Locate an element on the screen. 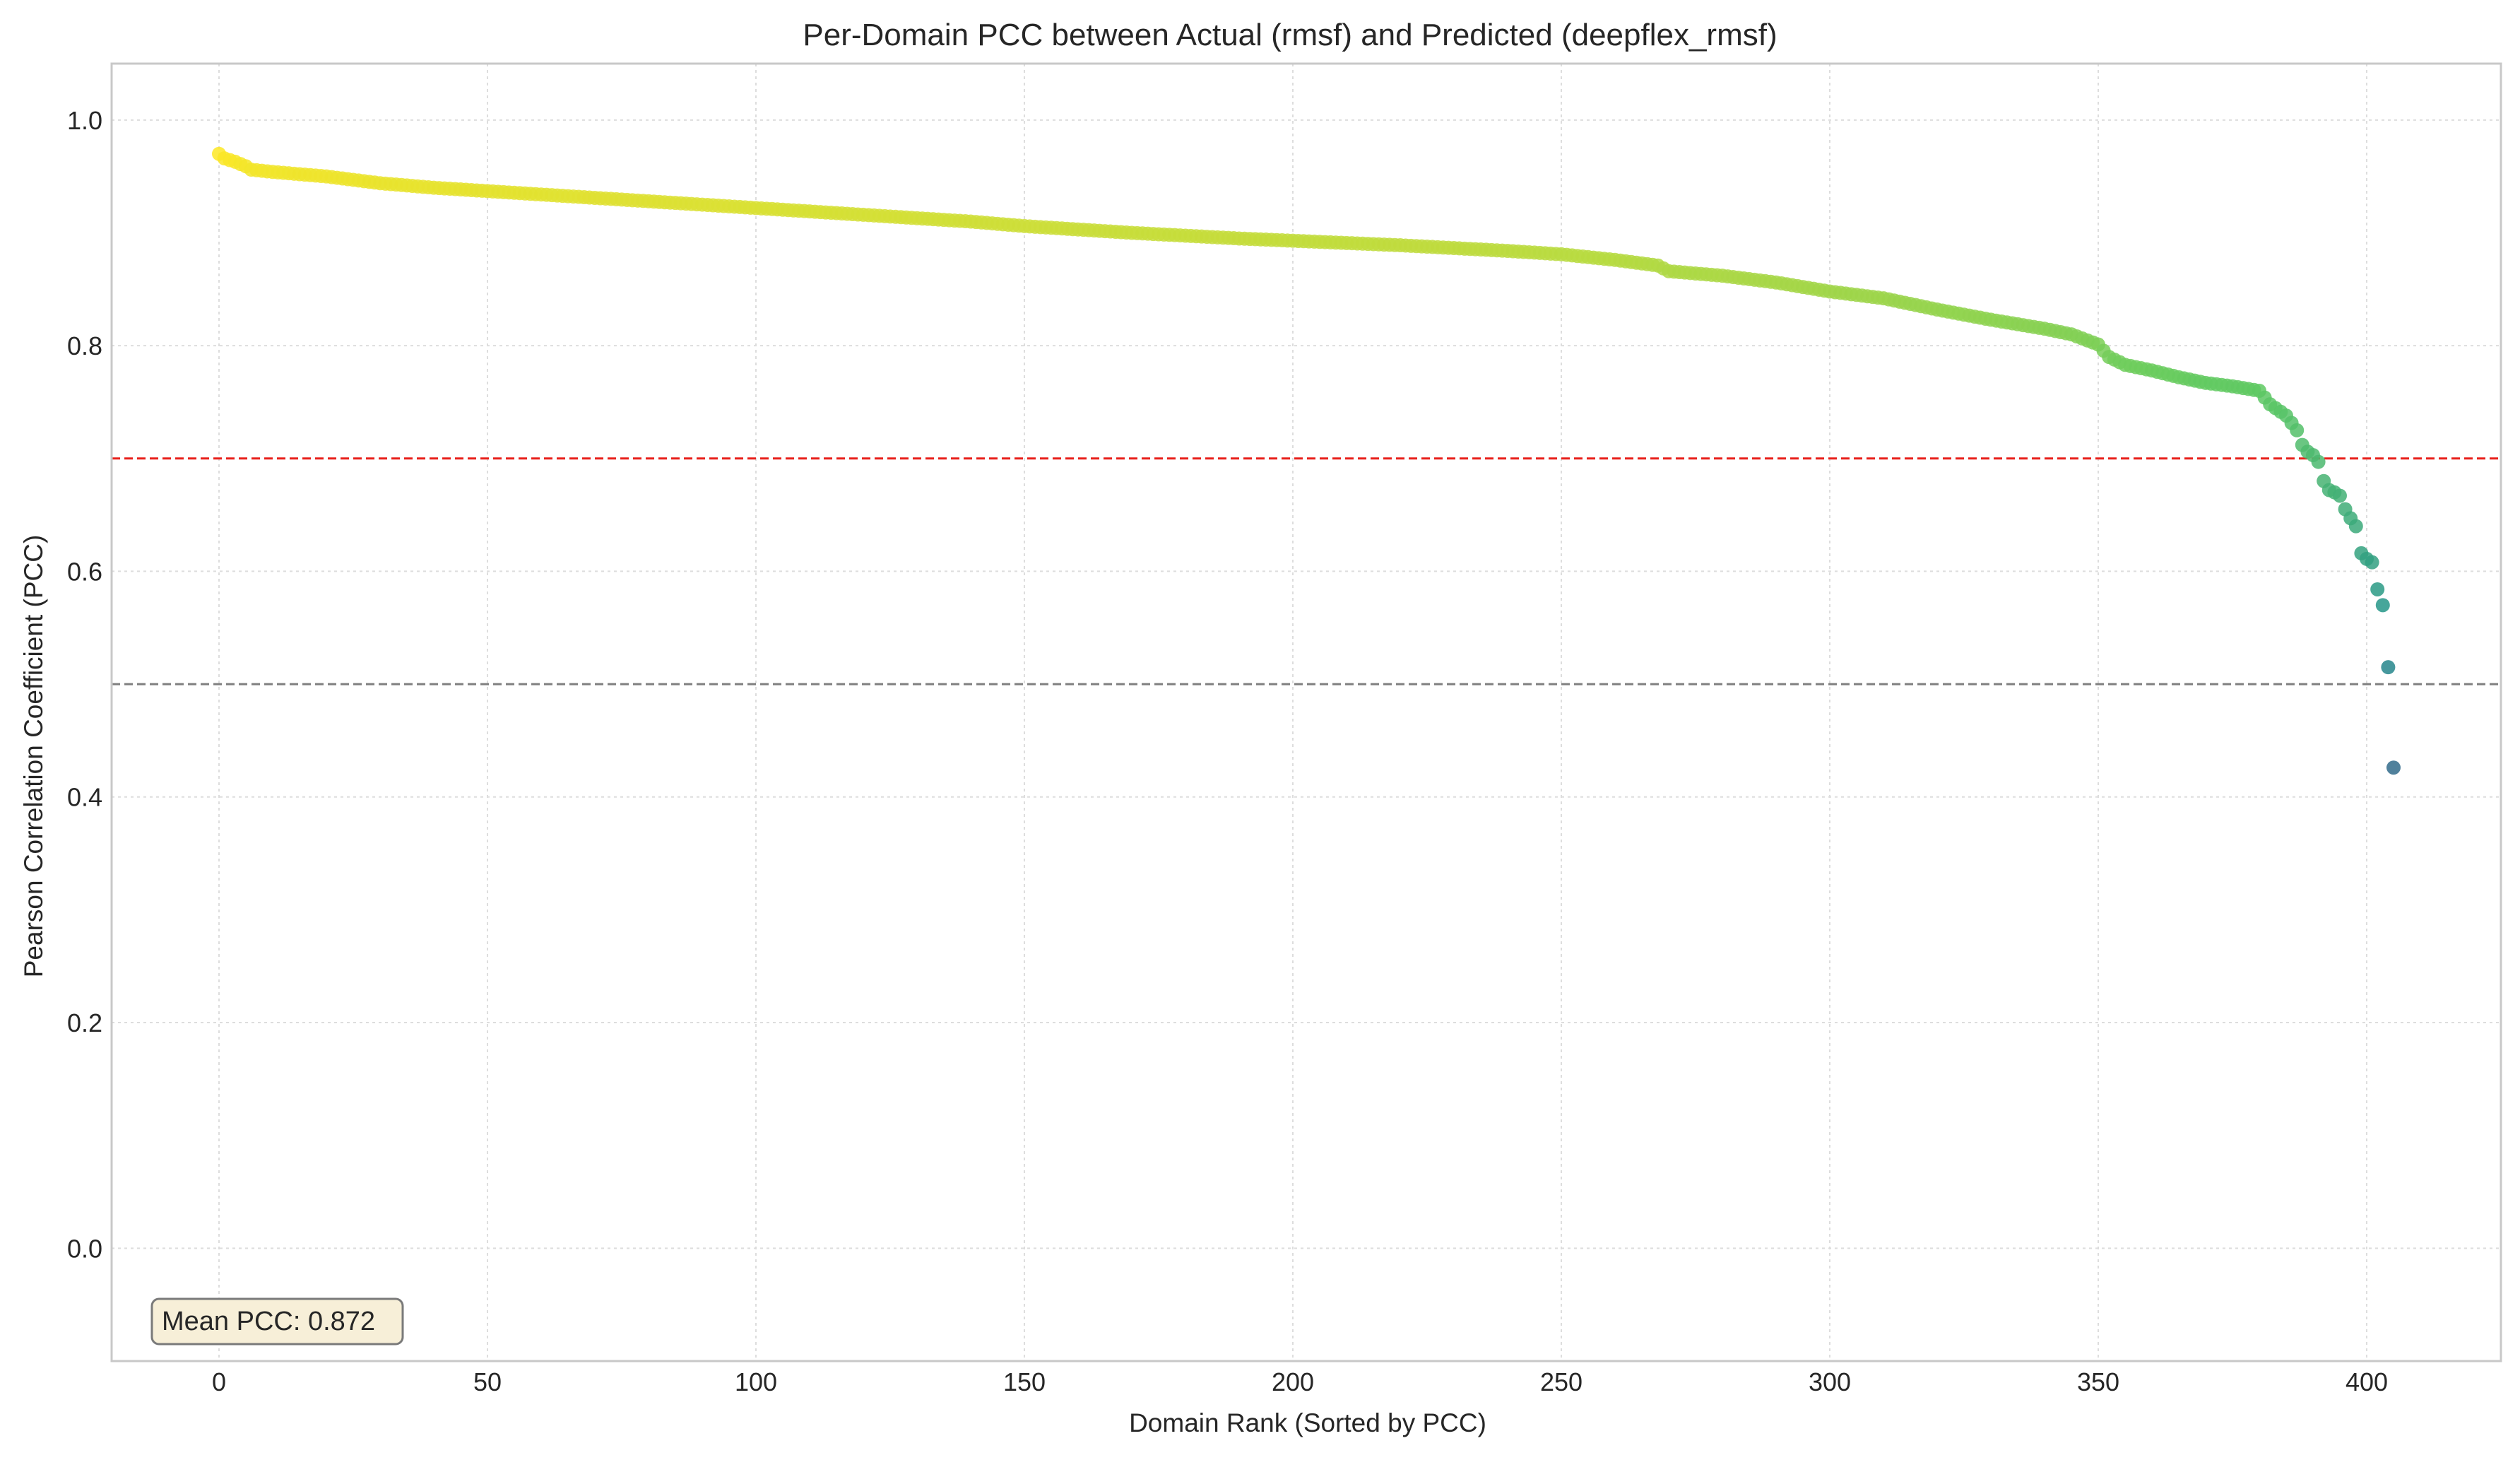 The image size is (2520, 1460). annotation-text: Mean PCC: 0.872 is located at coordinates (268, 1321).